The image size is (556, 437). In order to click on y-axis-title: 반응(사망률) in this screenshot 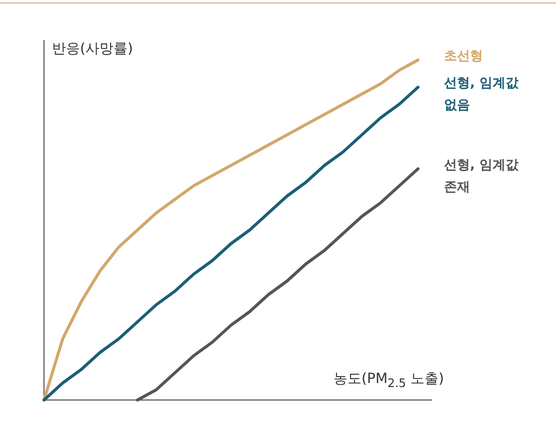, I will do `click(92, 49)`.